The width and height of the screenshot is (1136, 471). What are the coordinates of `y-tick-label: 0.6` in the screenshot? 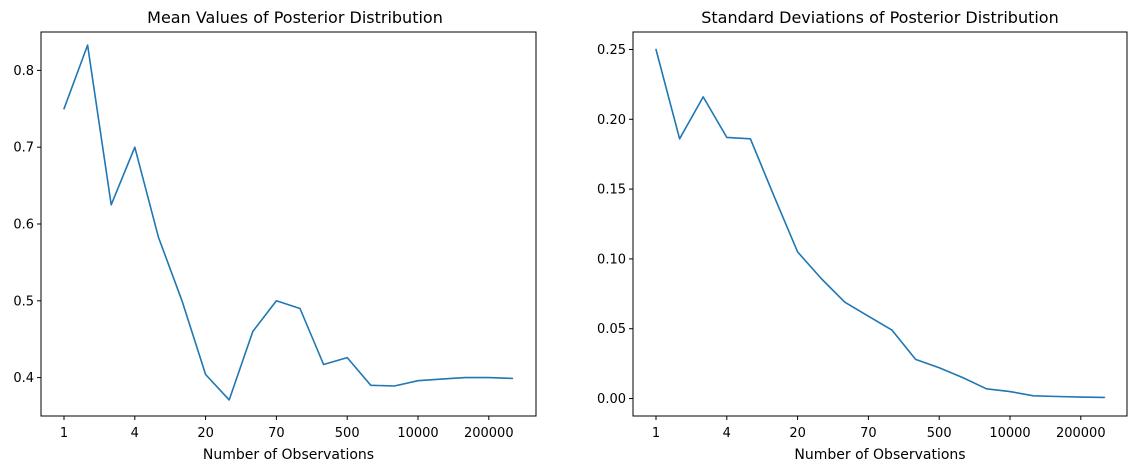 It's located at (23, 225).